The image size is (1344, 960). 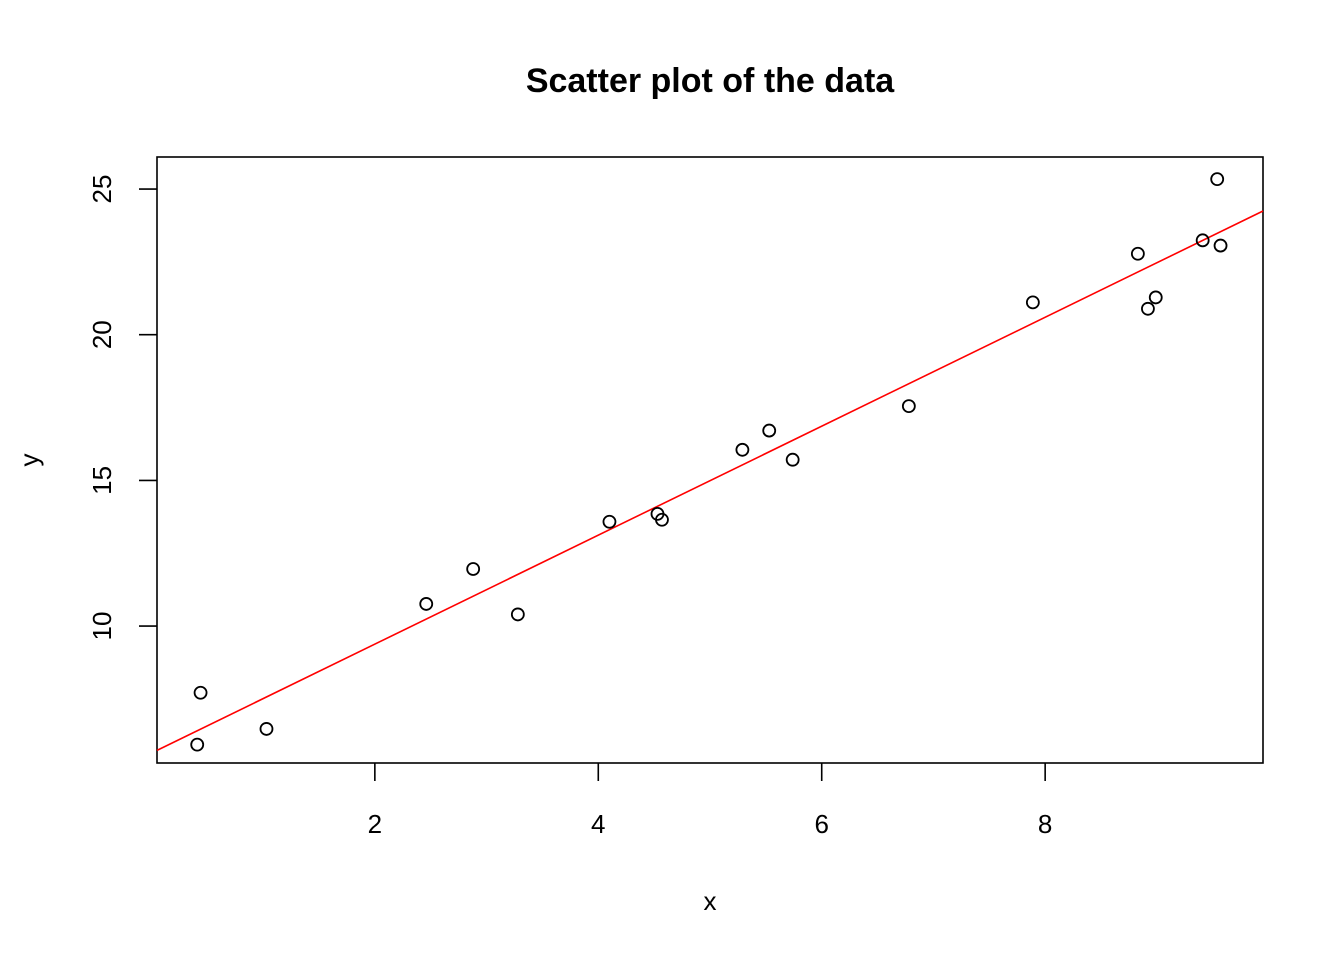 What do you see at coordinates (710, 81) in the screenshot?
I see `chart-title: Scatter plot of the data` at bounding box center [710, 81].